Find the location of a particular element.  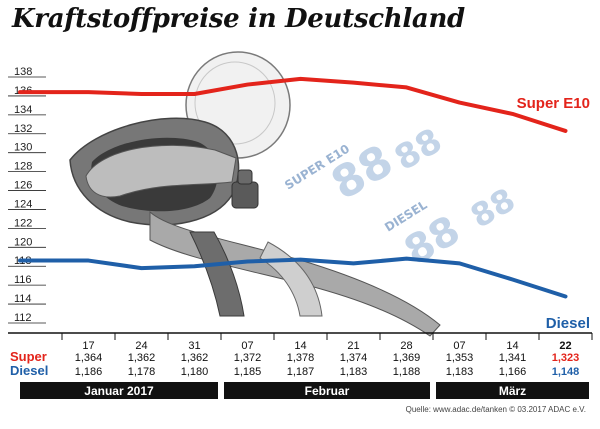

month-label: Januar 2017 is located at coordinates (119, 391).